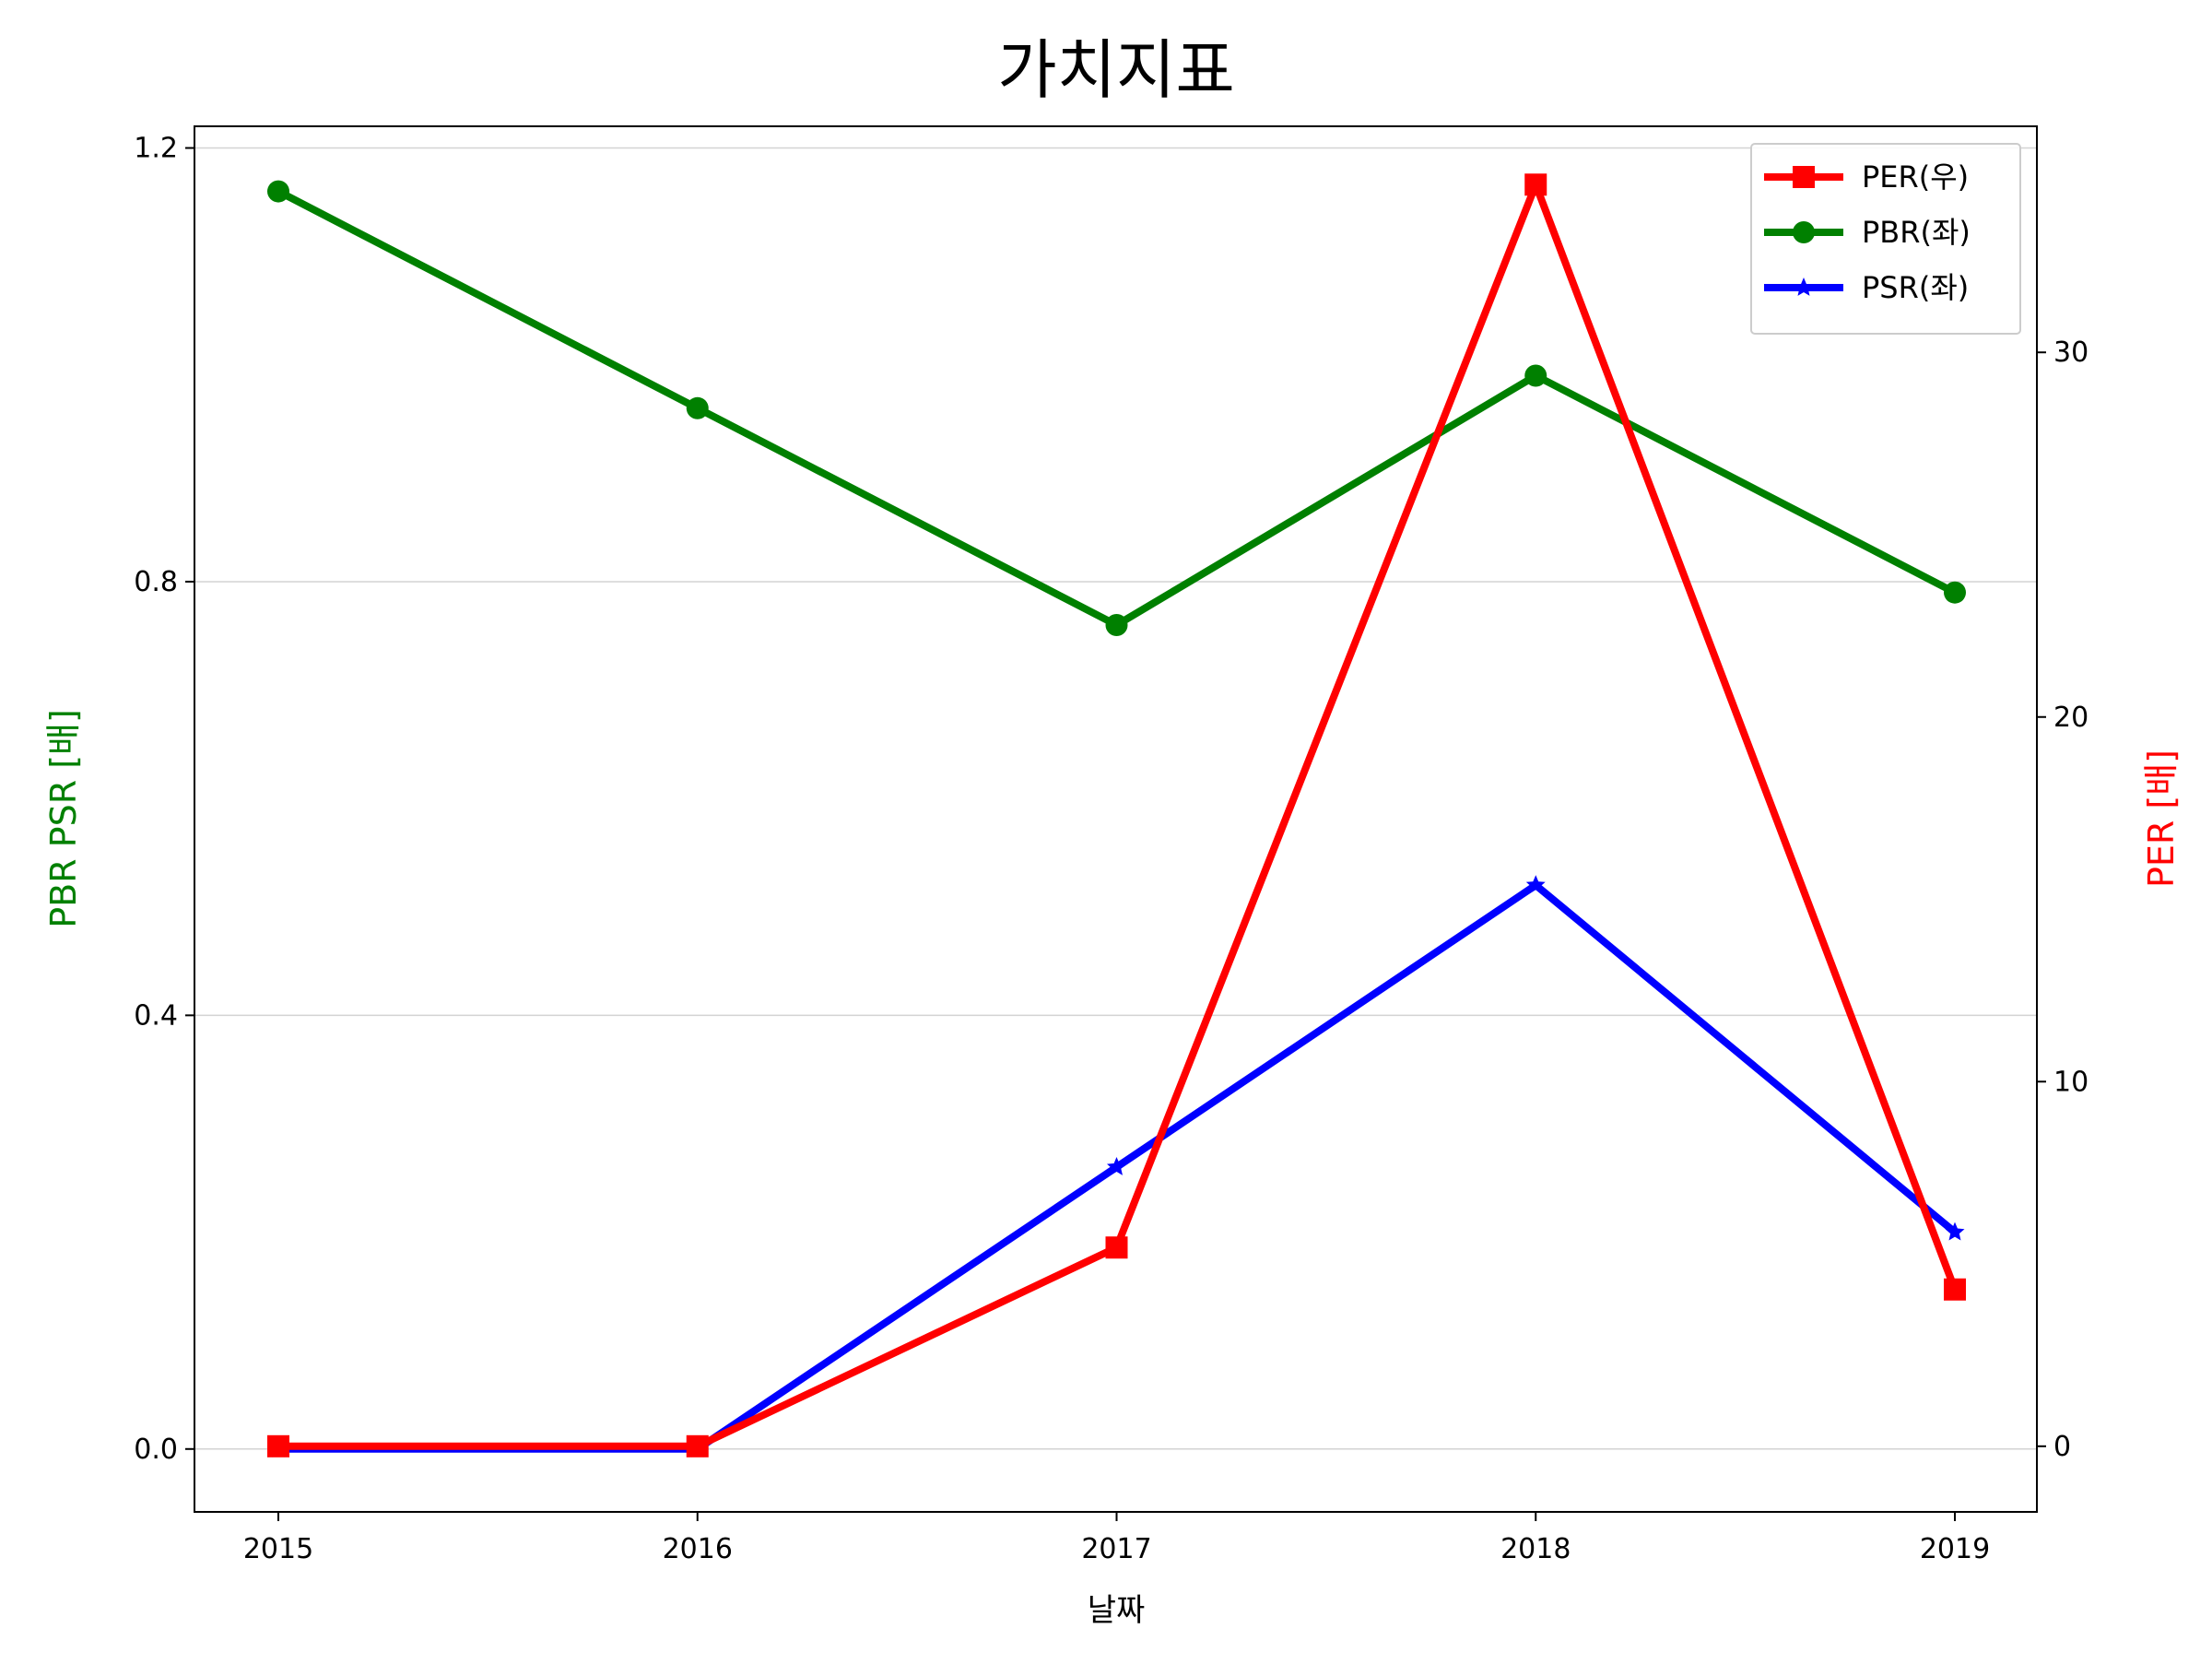 Image resolution: width=2212 pixels, height=1664 pixels. I want to click on x-tick-label: 2015, so click(278, 1549).